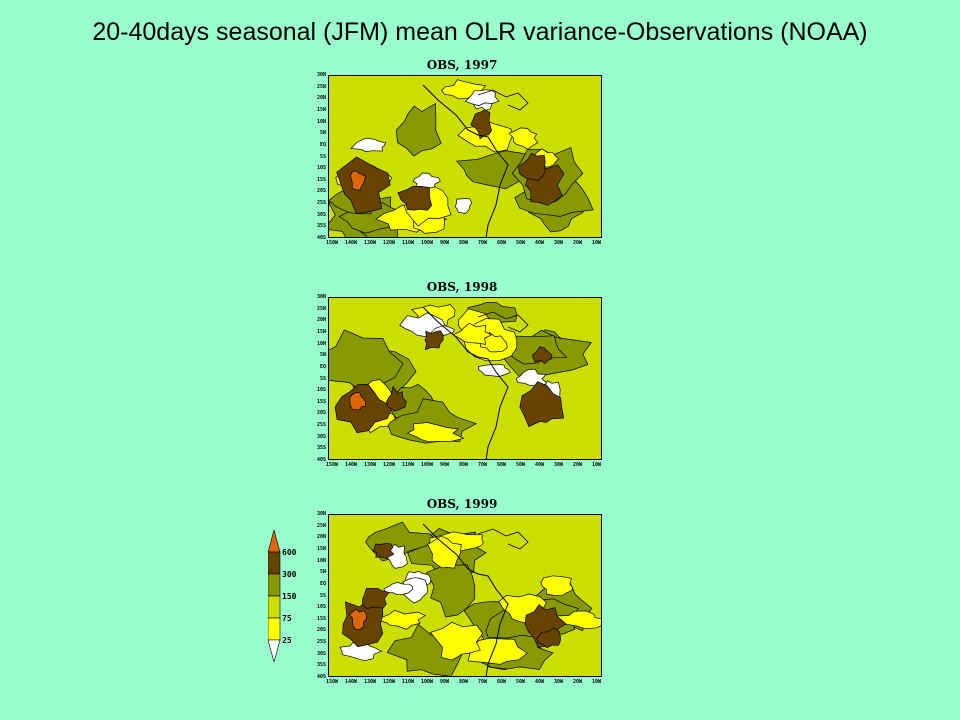 The height and width of the screenshot is (720, 960). Describe the element at coordinates (289, 596) in the screenshot. I see `legend-label-150: 150` at that location.